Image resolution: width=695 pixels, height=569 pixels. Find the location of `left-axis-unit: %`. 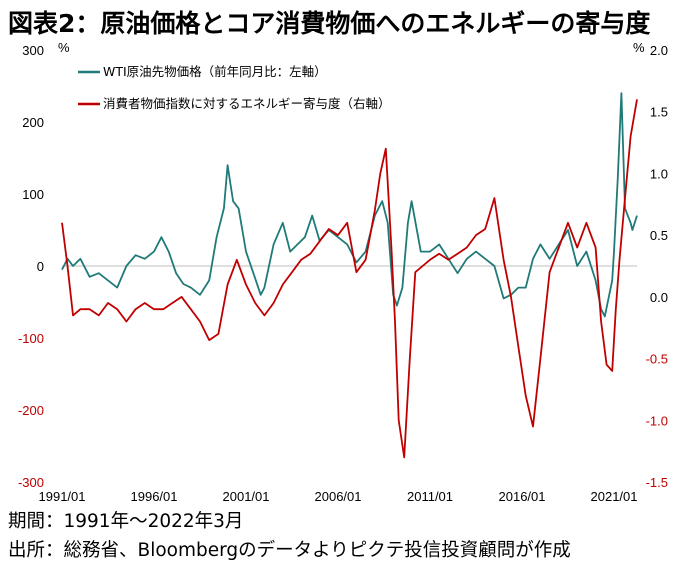

left-axis-unit: % is located at coordinates (64, 47).